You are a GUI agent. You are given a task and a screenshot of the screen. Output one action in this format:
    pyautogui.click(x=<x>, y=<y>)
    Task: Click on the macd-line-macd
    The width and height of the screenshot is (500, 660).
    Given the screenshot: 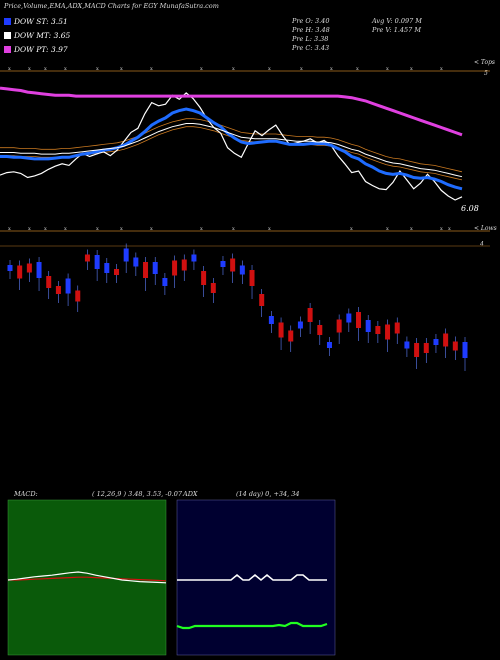 What is the action you would take?
    pyautogui.click(x=87, y=577)
    